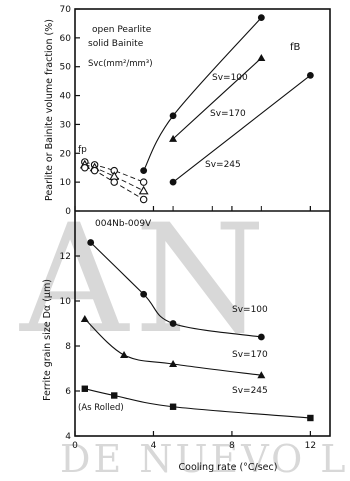 The image size is (350, 481). What do you see at coordinates (154, 446) in the screenshot?
I see `x-tick-label: 4` at bounding box center [154, 446].